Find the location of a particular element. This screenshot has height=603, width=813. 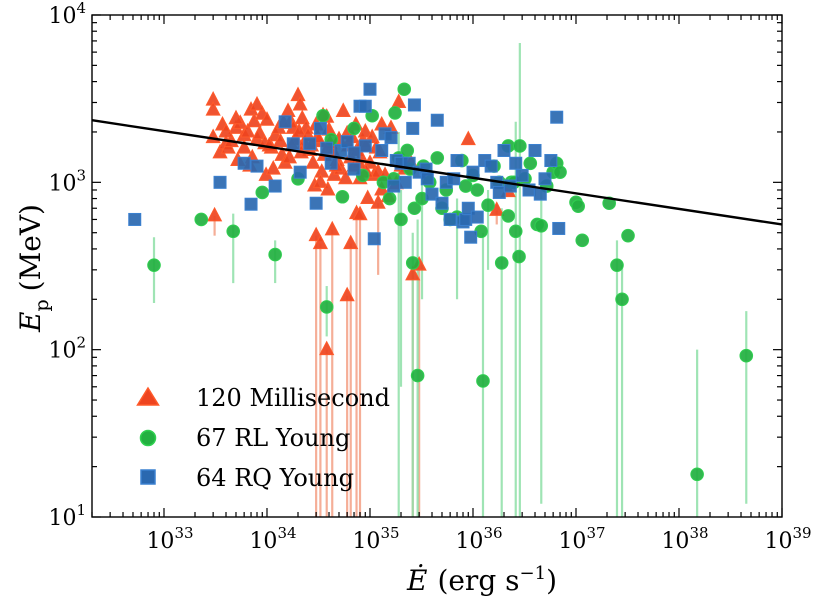

legend-label-rl-young: 67 RL Young is located at coordinates (273, 438).